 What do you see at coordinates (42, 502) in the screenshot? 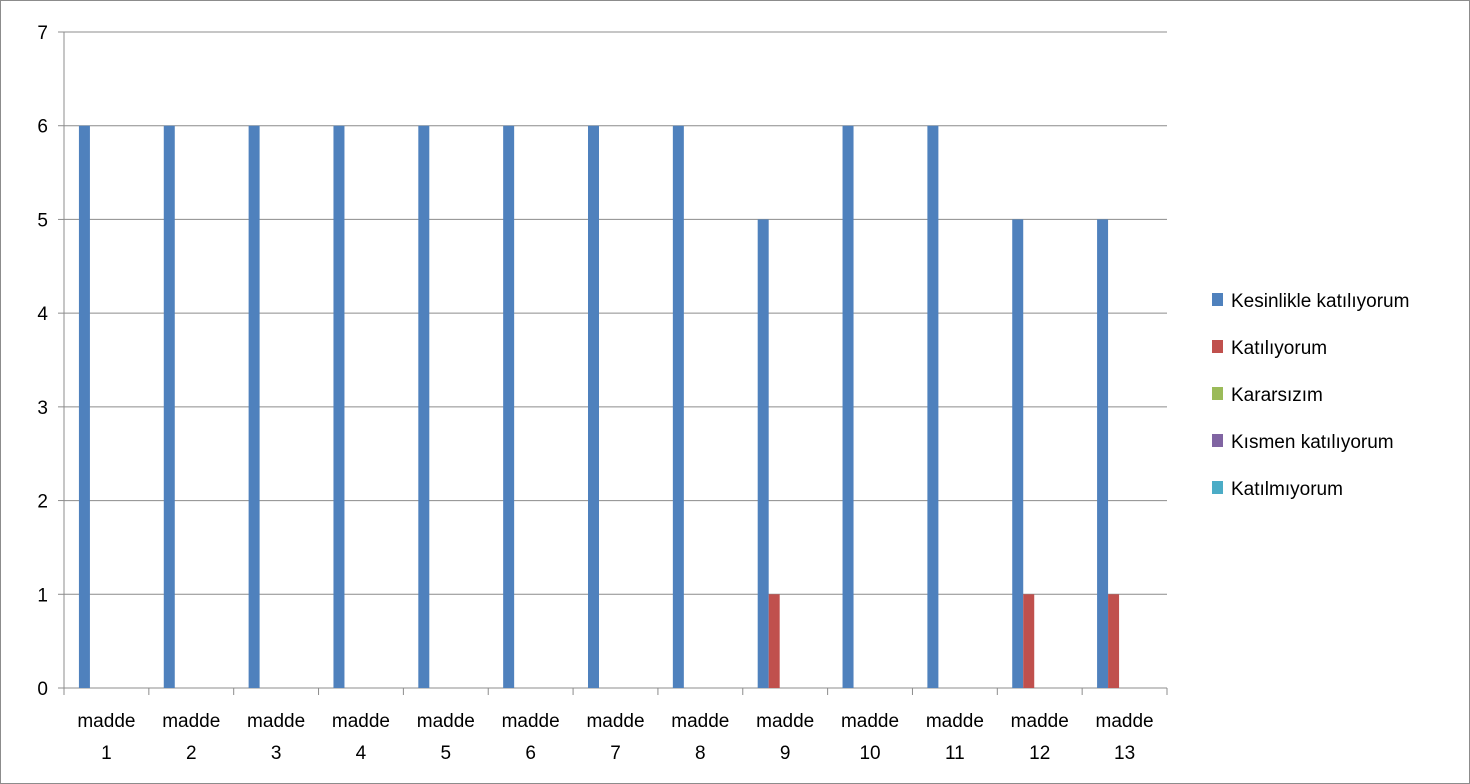
I see `y-tick-label: 2` at bounding box center [42, 502].